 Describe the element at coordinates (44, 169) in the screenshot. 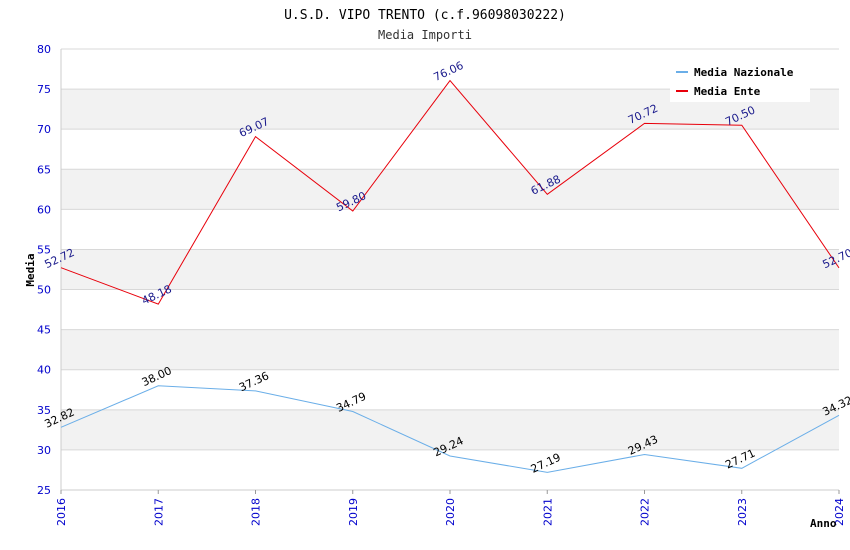

I see `y-tick-label: 65` at that location.